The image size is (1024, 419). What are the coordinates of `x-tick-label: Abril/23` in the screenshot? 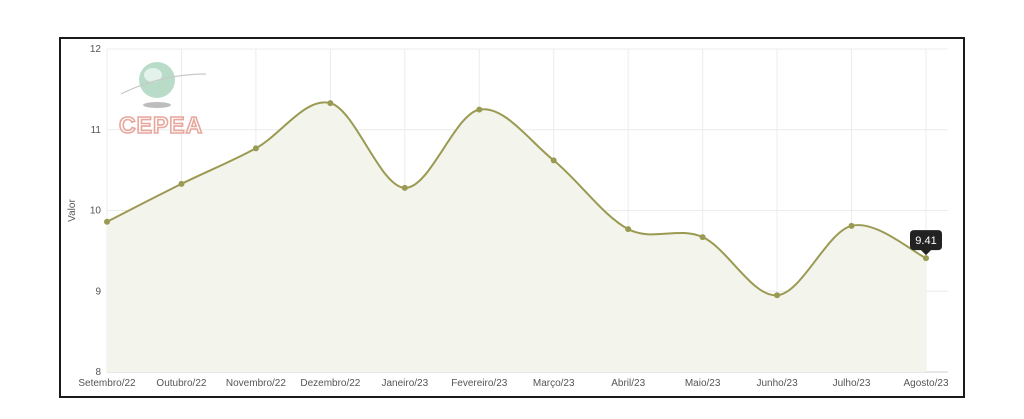 It's located at (628, 383).